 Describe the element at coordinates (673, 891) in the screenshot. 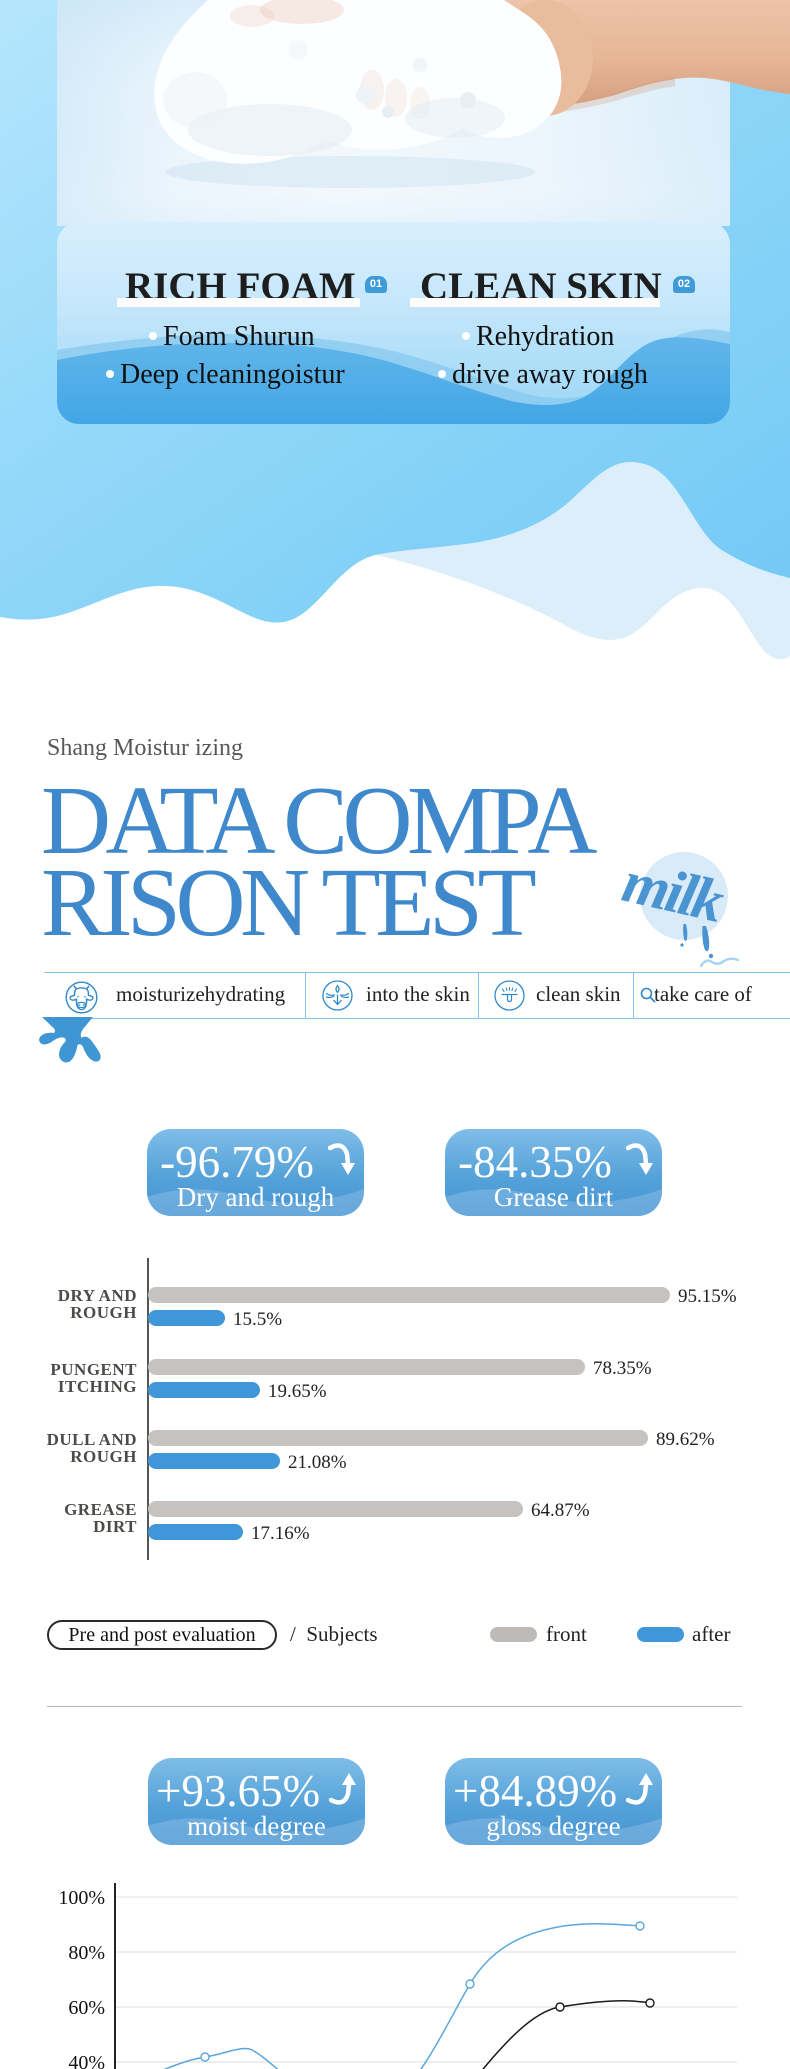

I see `svg-text: milk` at that location.